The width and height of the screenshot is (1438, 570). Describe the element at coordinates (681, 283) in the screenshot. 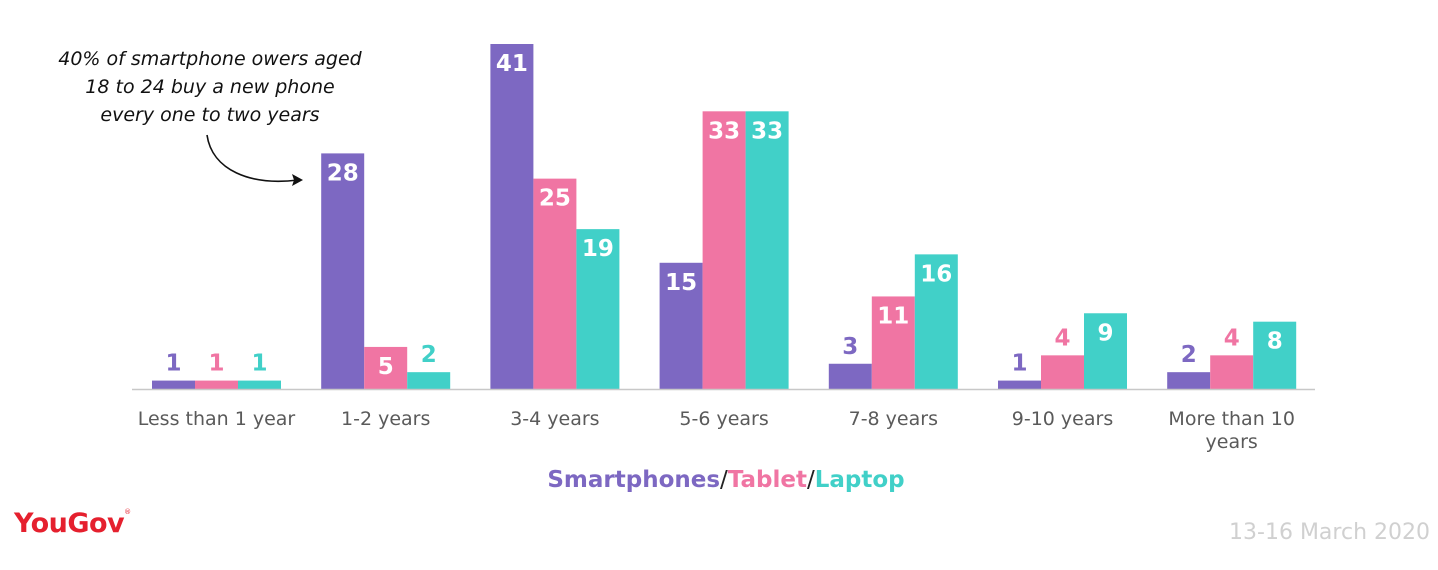

I see `data-label-smartphones: 15` at that location.